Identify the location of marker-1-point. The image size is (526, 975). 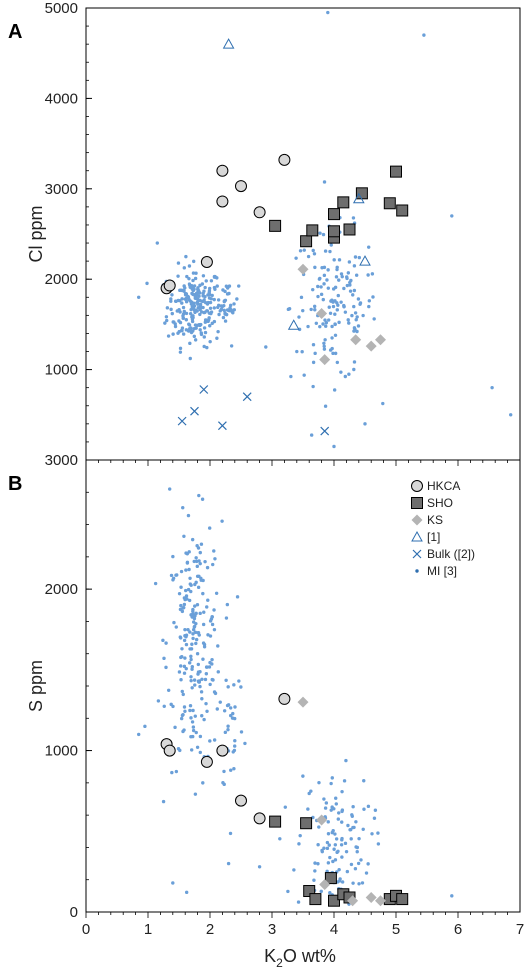
(228, 43).